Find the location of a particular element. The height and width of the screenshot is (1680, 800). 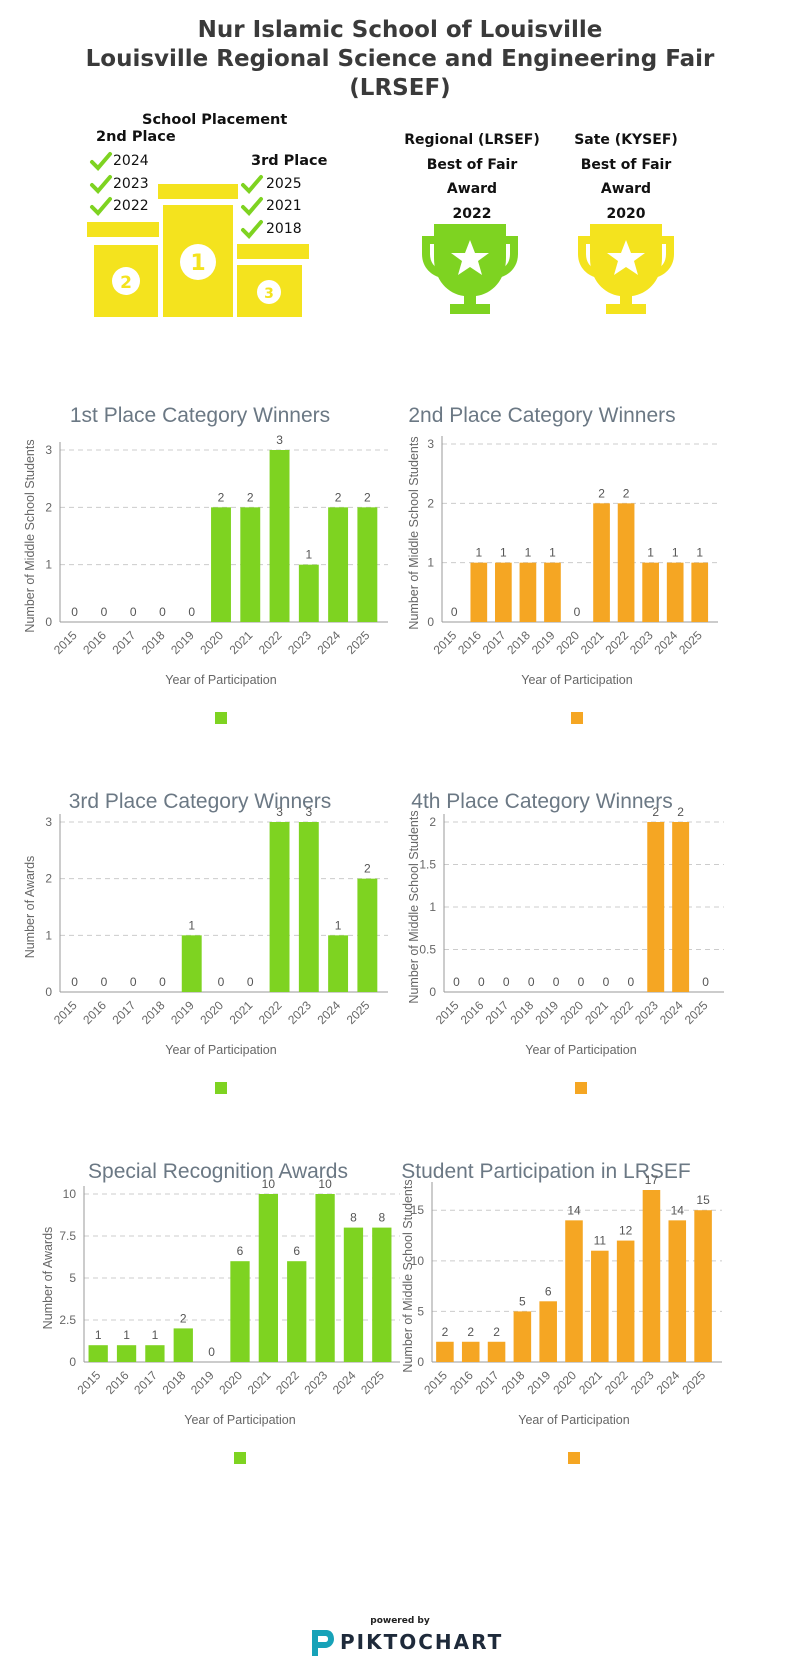

x-tick-label: 2018 is located at coordinates (513, 1382).